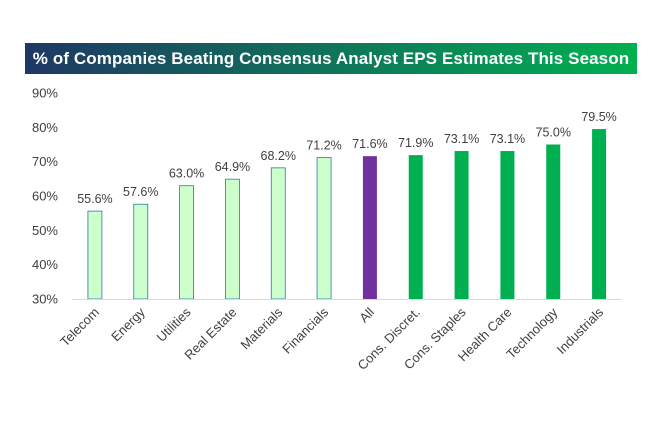 Image resolution: width=661 pixels, height=422 pixels. Describe the element at coordinates (173, 324) in the screenshot. I see `x-category-label: Utilities` at that location.